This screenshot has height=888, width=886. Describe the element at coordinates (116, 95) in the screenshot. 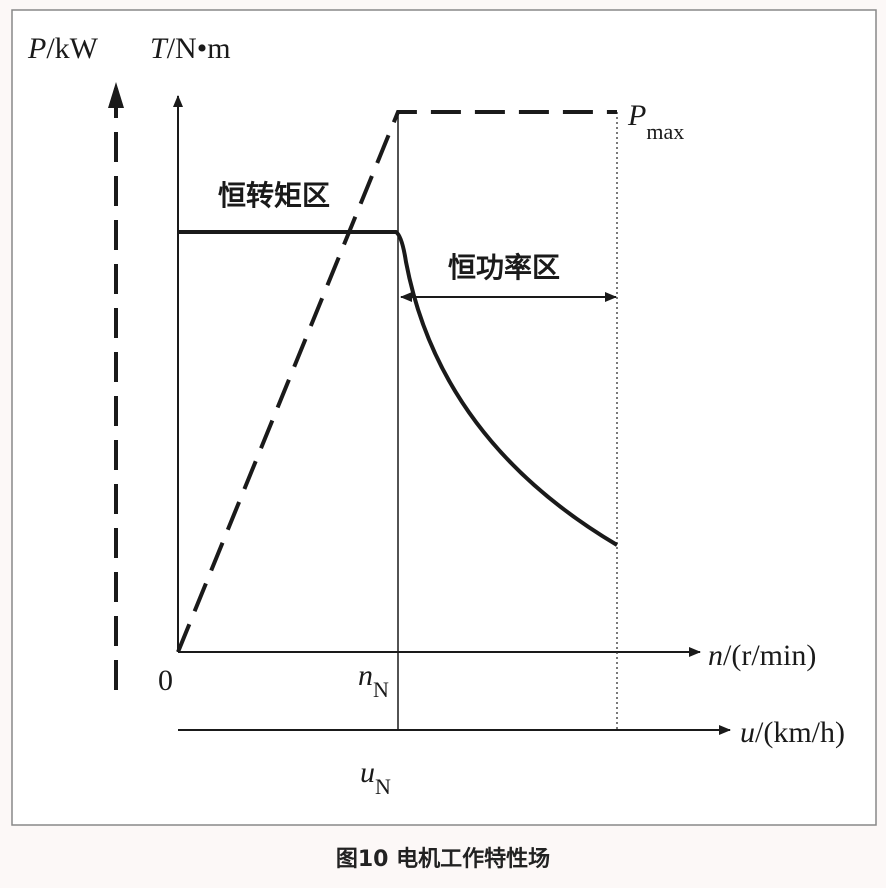

I see `p-axis-arrow` at that location.